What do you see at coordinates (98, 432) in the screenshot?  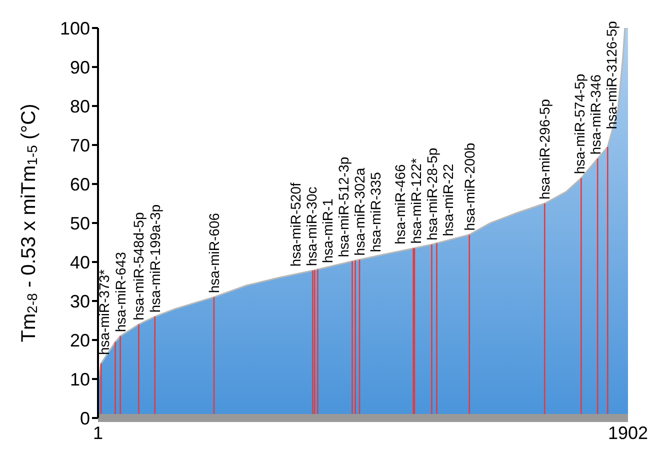 I see `x-tick-label: 1` at bounding box center [98, 432].